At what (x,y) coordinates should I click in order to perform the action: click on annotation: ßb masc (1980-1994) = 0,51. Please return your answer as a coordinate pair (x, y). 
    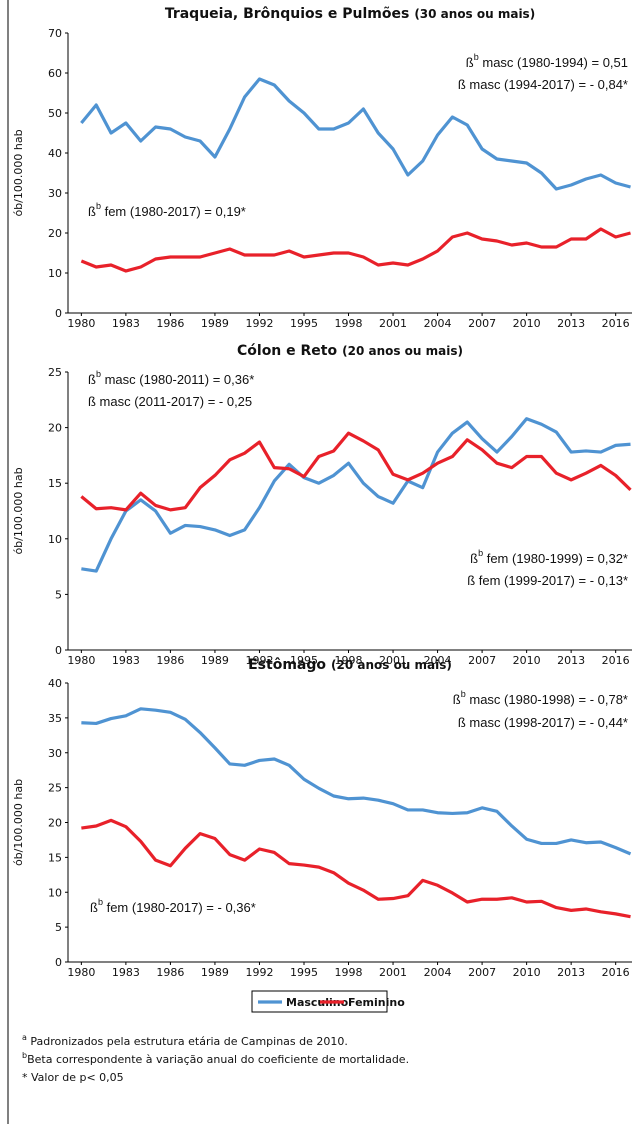
    Looking at the image, I should click on (547, 61).